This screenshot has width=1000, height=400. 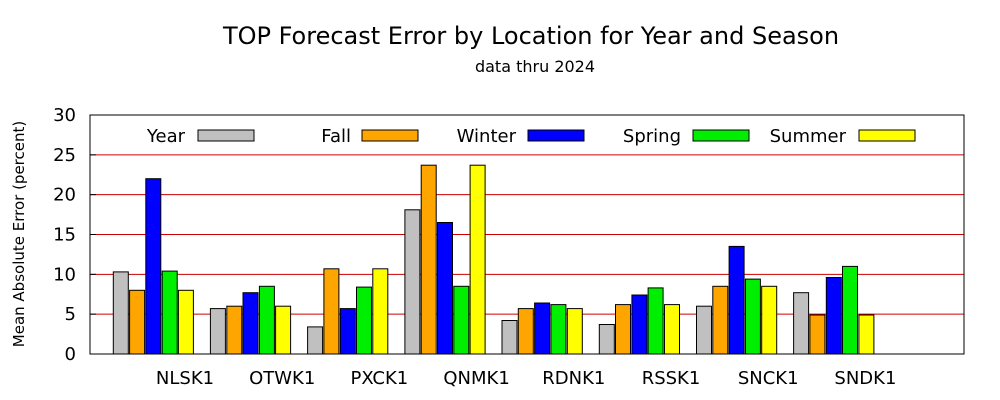 I want to click on x-tick-label: RSSK1, so click(x=671, y=378).